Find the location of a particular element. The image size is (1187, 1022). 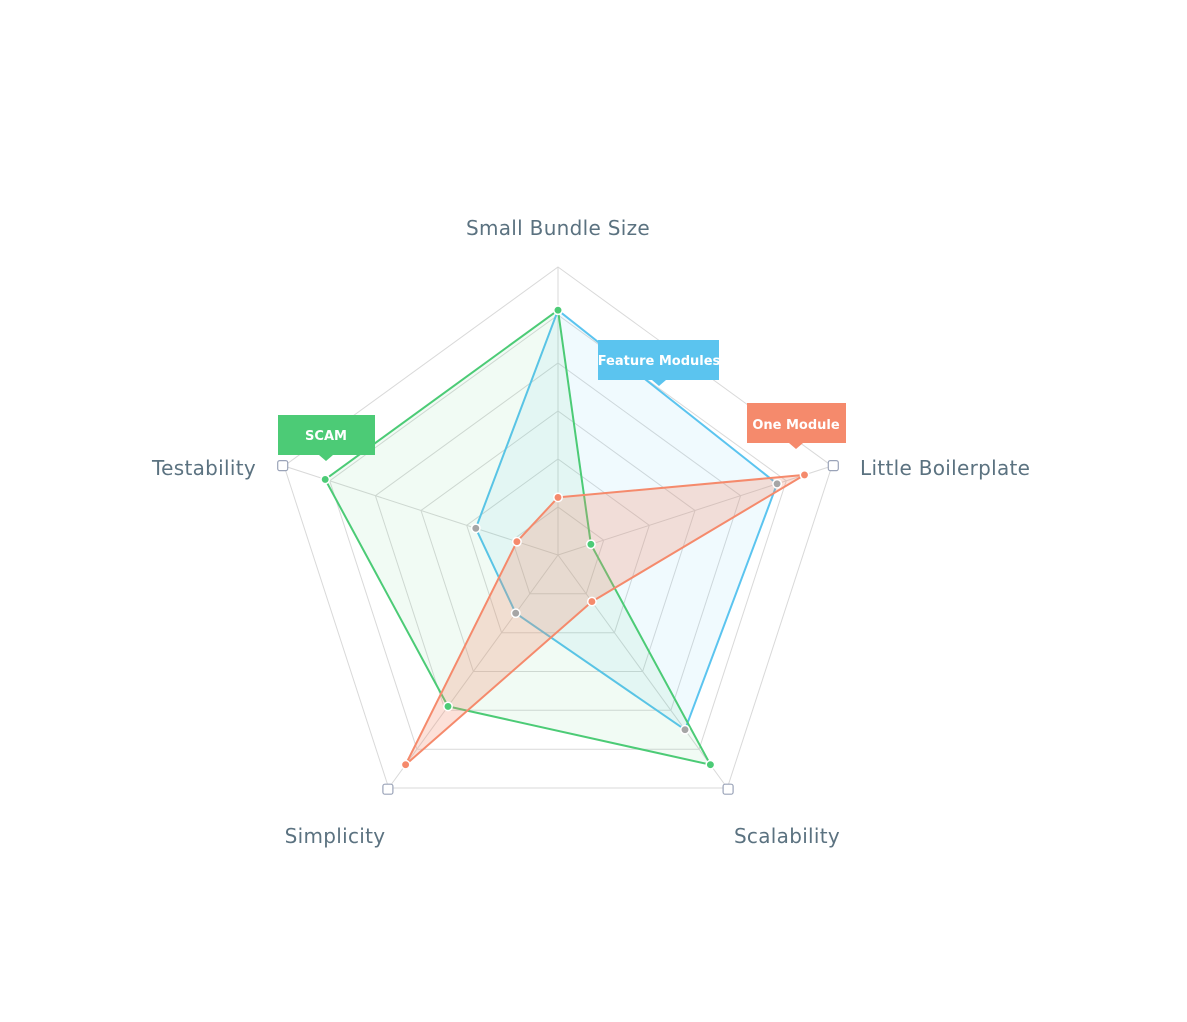

point-one-module-little-boilerplate is located at coordinates (804, 475).